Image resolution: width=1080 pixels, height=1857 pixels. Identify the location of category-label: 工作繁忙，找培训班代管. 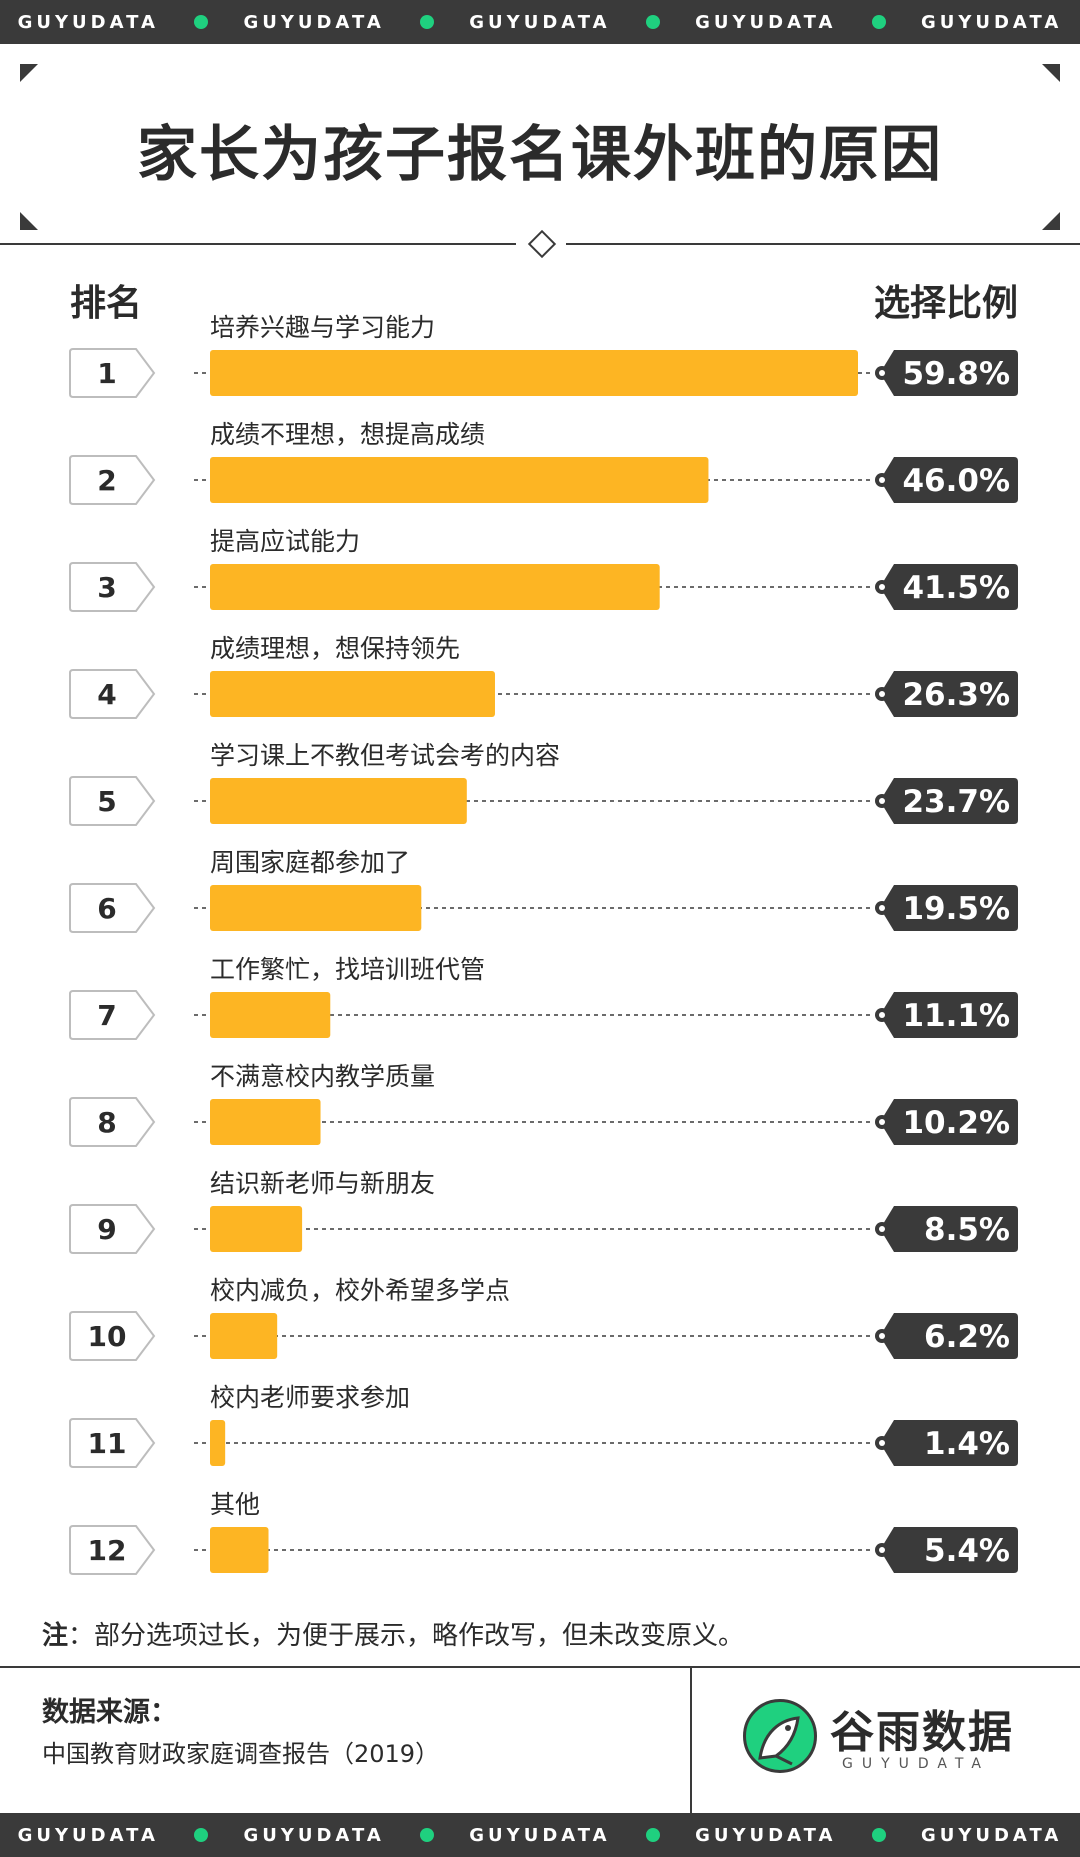
(347, 969).